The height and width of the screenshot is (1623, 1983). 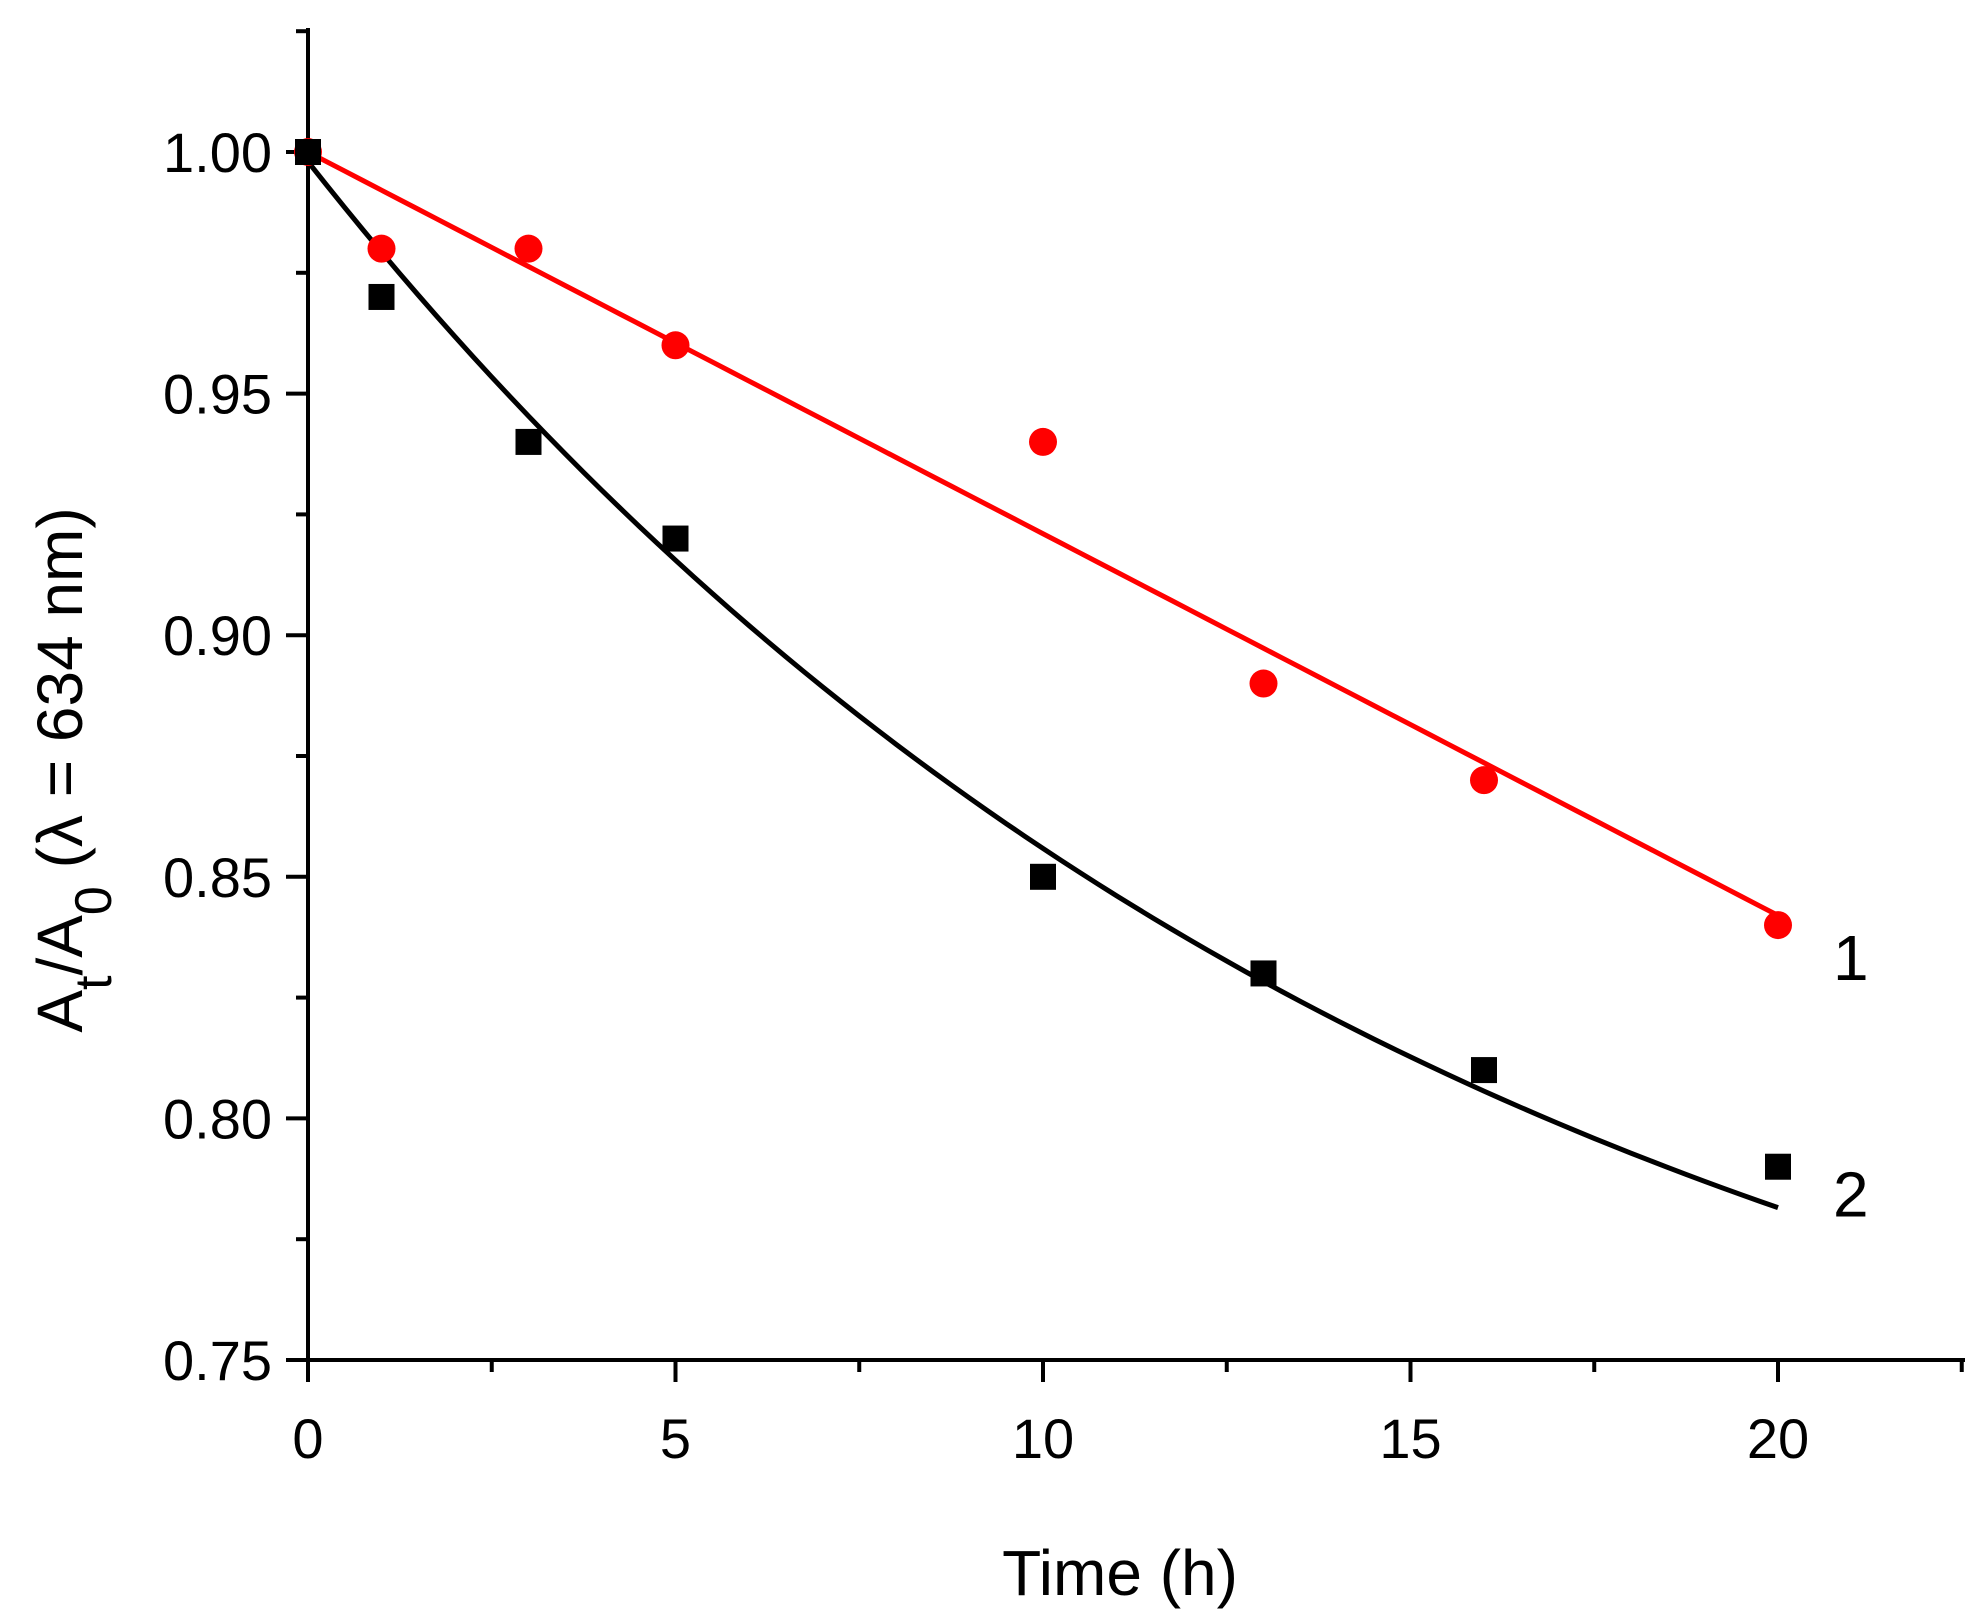 What do you see at coordinates (217, 877) in the screenshot?
I see `y-tick-label: 0.85` at bounding box center [217, 877].